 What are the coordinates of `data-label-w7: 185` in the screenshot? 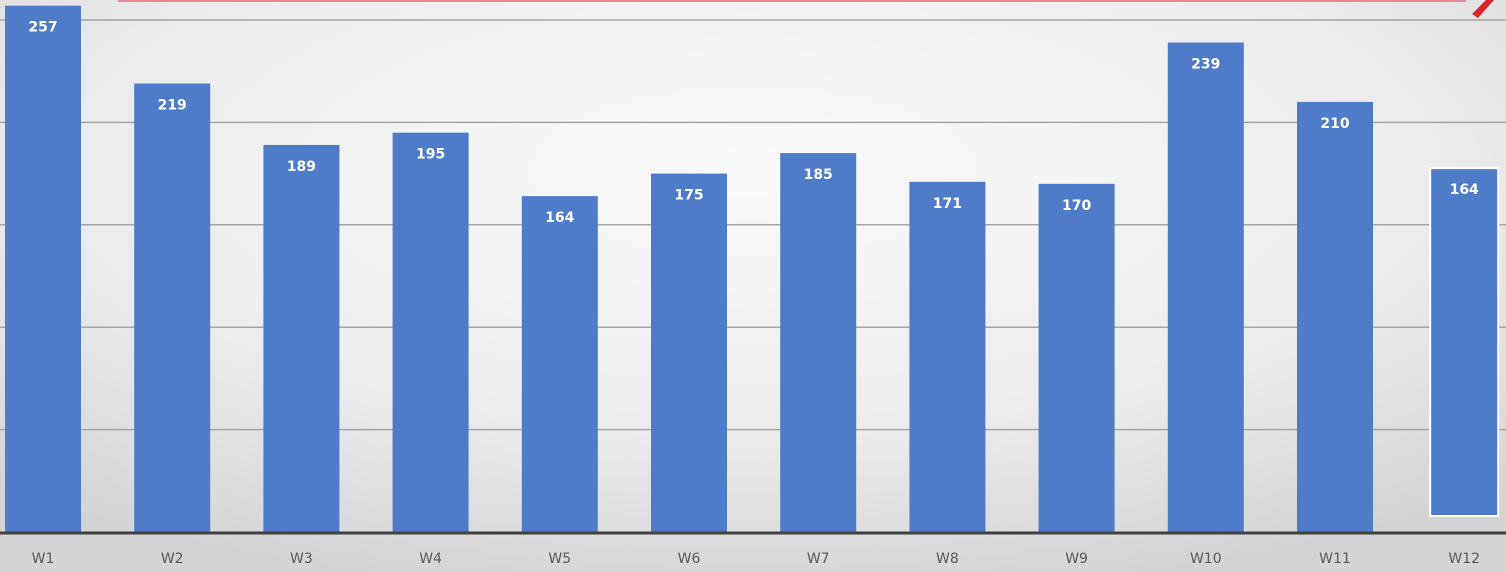 It's located at (818, 175).